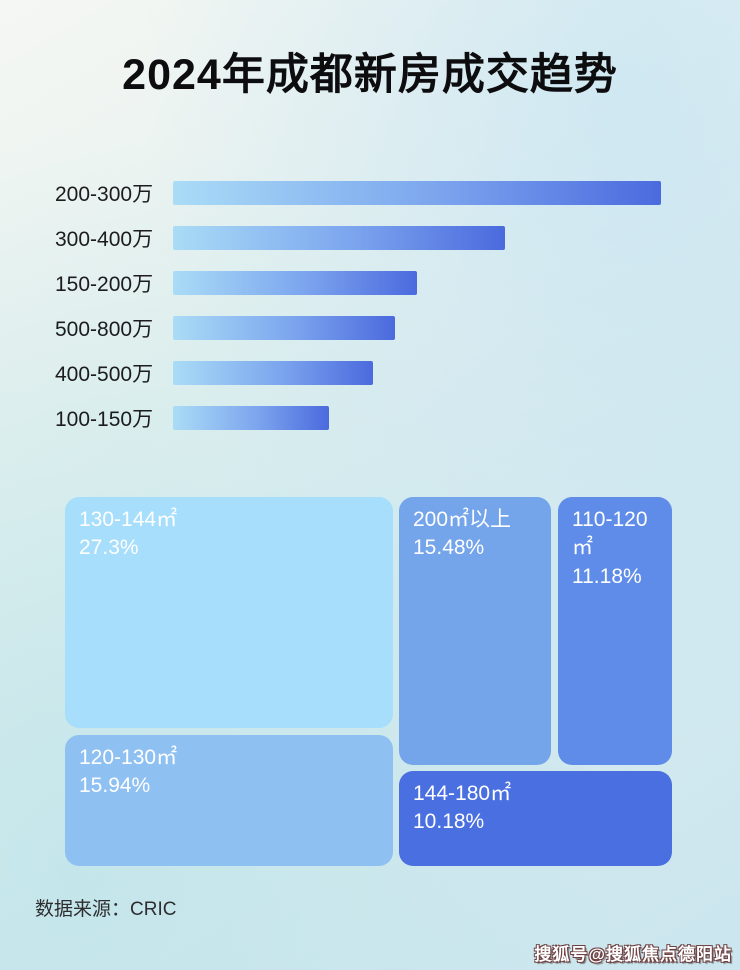 The height and width of the screenshot is (970, 740). I want to click on treemap-cell-110-120: 110-120㎡ 11.18%, so click(615, 631).